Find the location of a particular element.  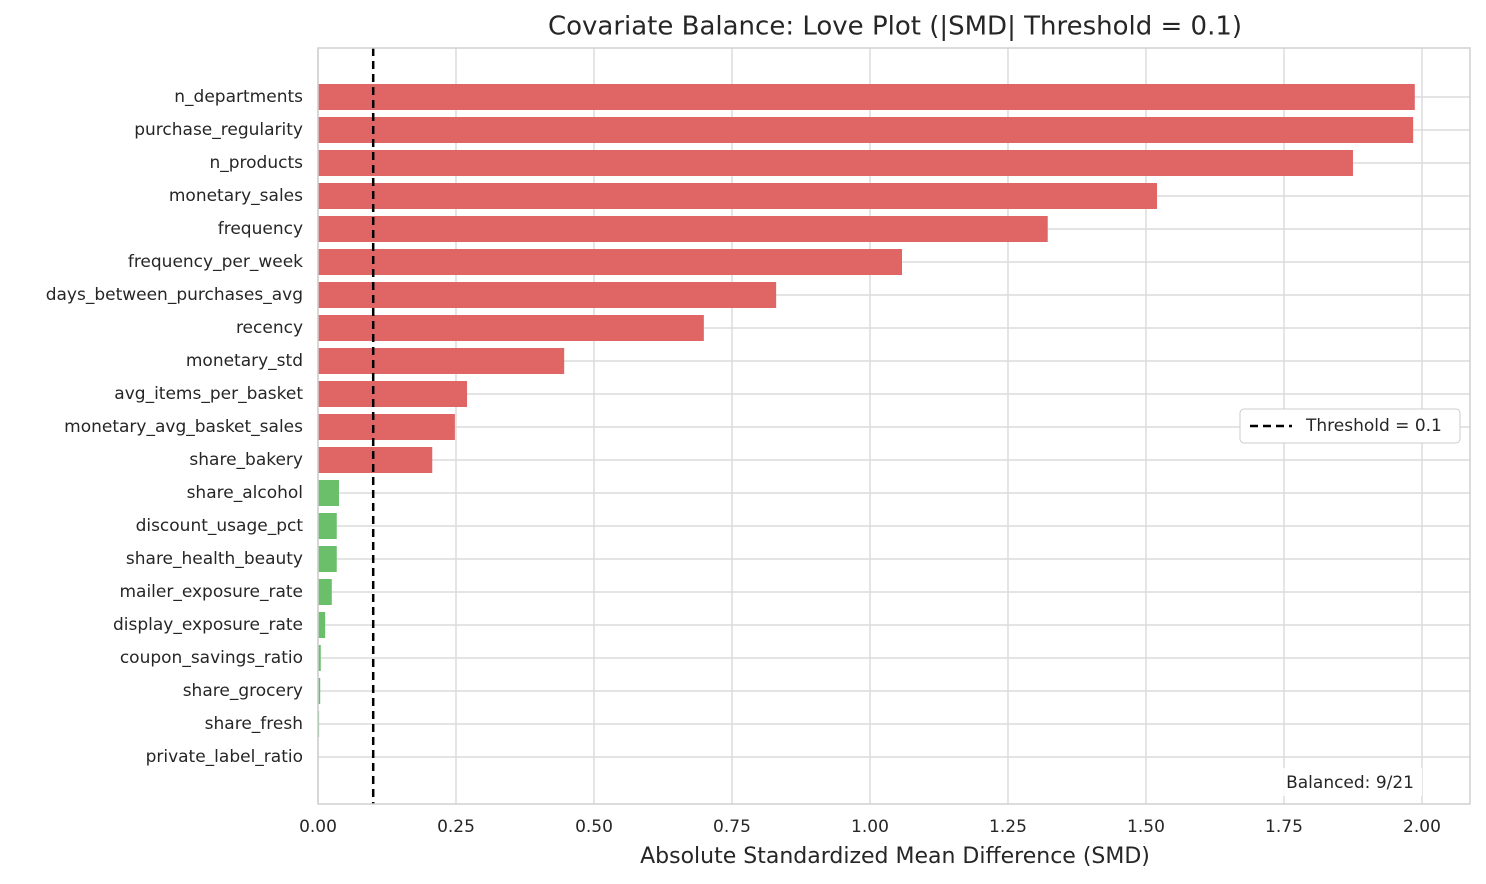

y-tick-label: avg_items_per_basket is located at coordinates (208, 394).